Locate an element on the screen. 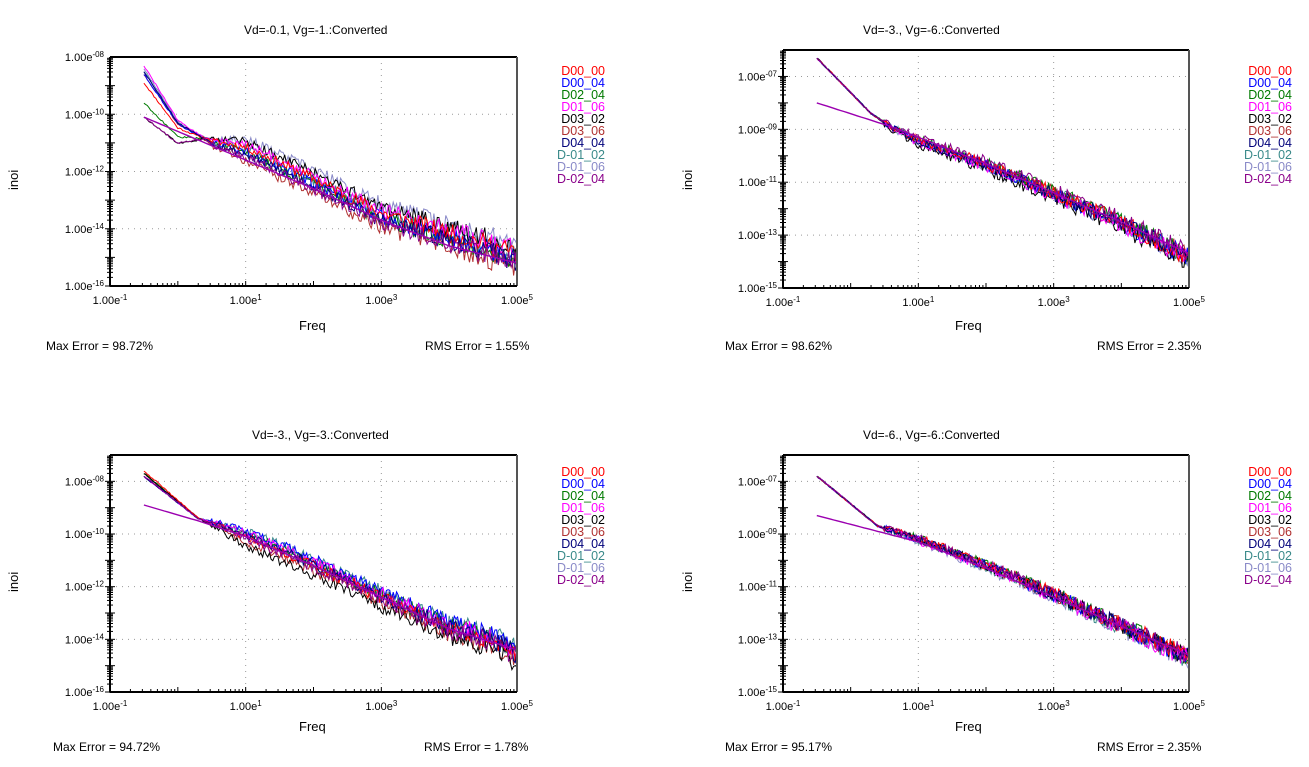  chart-title: Vd=-0.1, Vg=-1.:Converted is located at coordinates (316, 30).